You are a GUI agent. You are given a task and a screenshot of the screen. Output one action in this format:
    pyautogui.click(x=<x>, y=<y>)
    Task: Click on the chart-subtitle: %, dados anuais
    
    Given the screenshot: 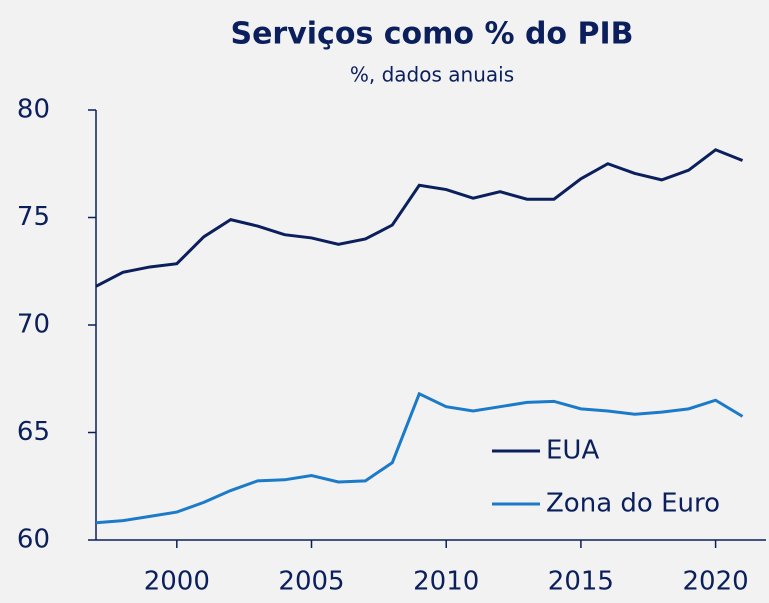 What is the action you would take?
    pyautogui.click(x=432, y=75)
    